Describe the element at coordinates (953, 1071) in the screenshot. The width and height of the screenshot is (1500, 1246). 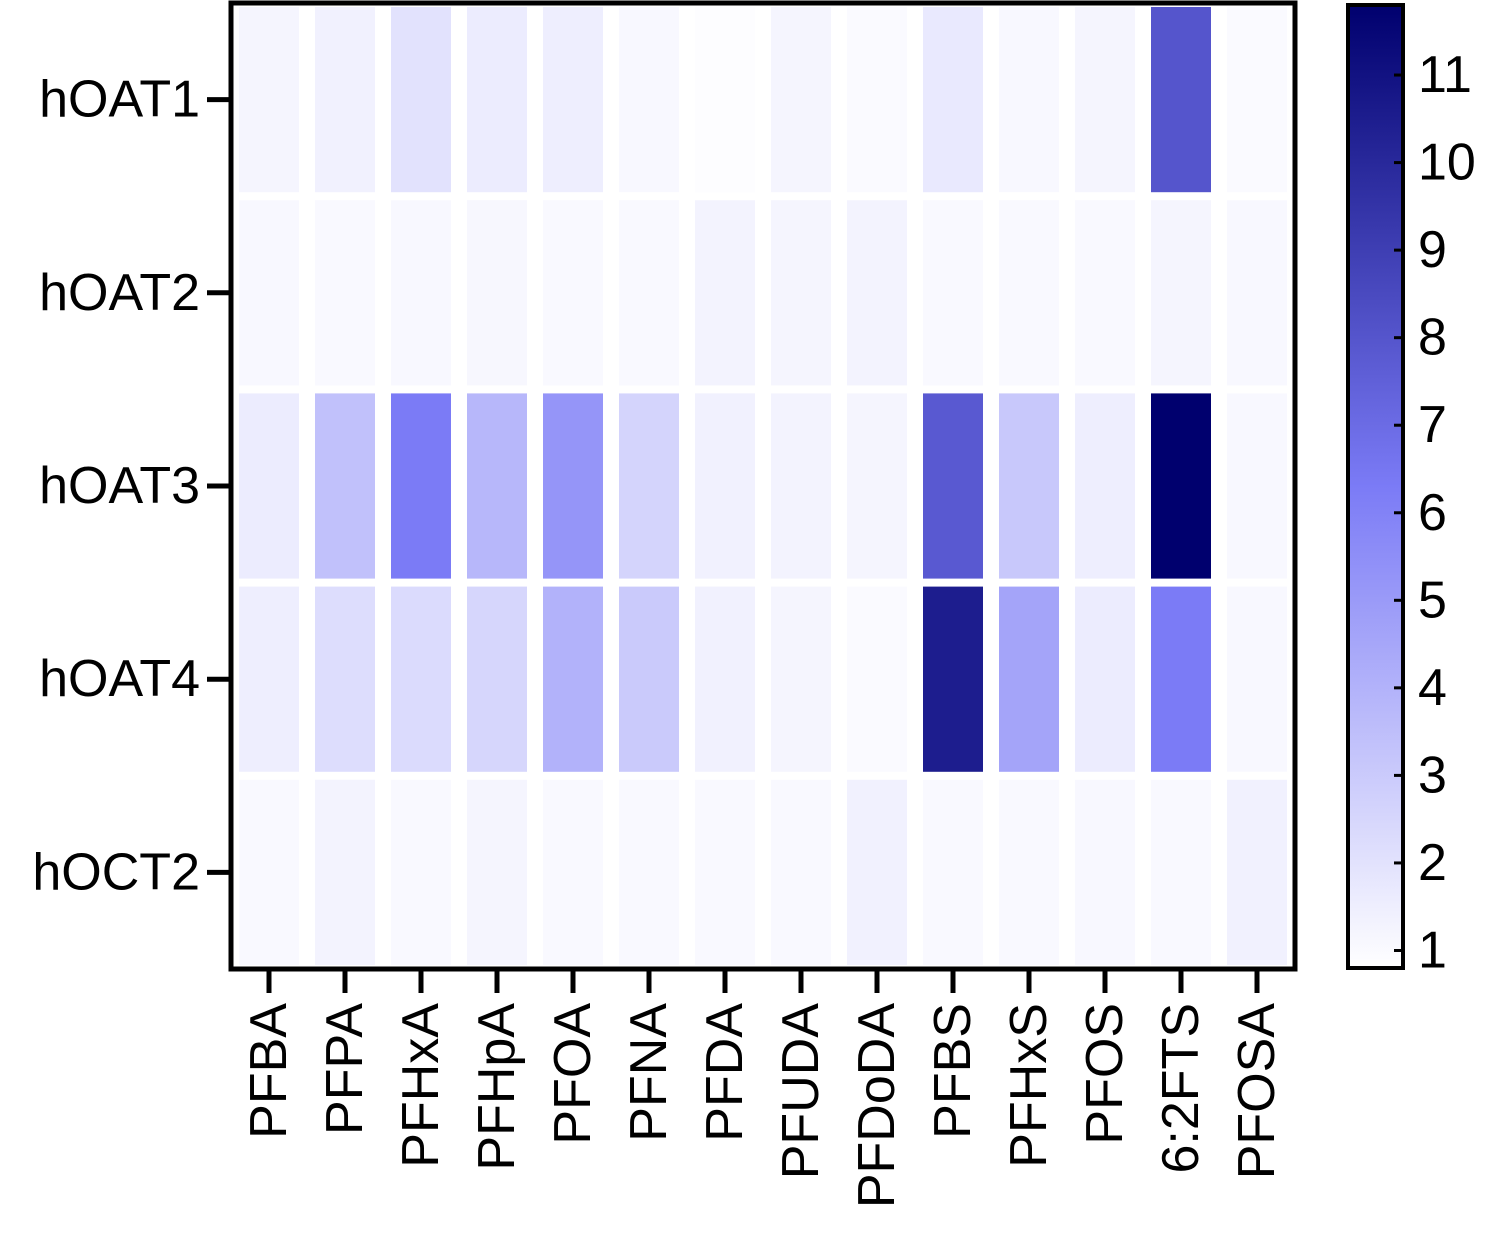
I see `x-tick-label: PFBS` at that location.